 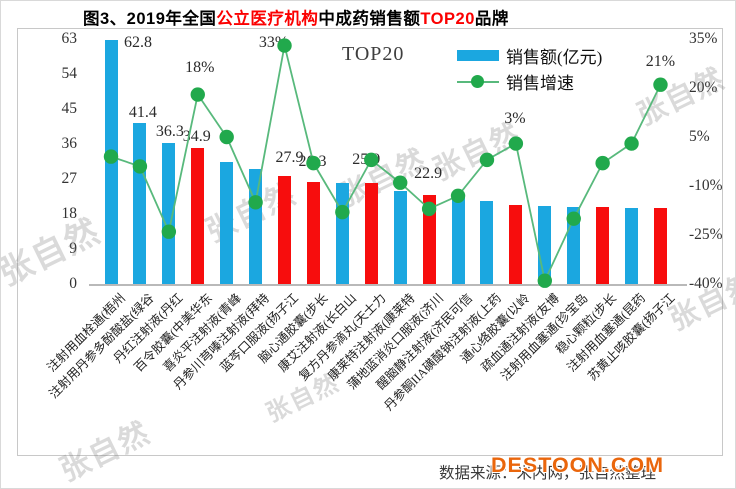 I want to click on bar-value-label: 27.9, so click(x=289, y=157).